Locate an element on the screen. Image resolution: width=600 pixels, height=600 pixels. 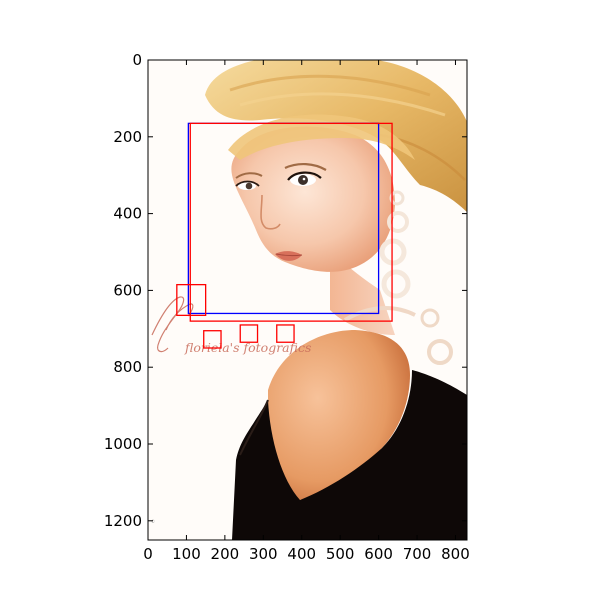
x-tick-label: 500 is located at coordinates (340, 554).